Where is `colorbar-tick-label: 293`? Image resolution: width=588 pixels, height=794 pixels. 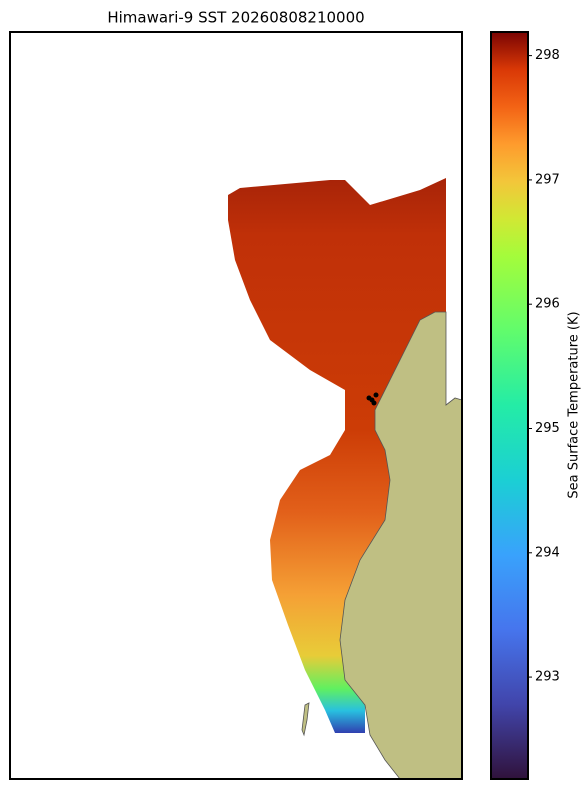
colorbar-tick-label: 293 is located at coordinates (547, 677).